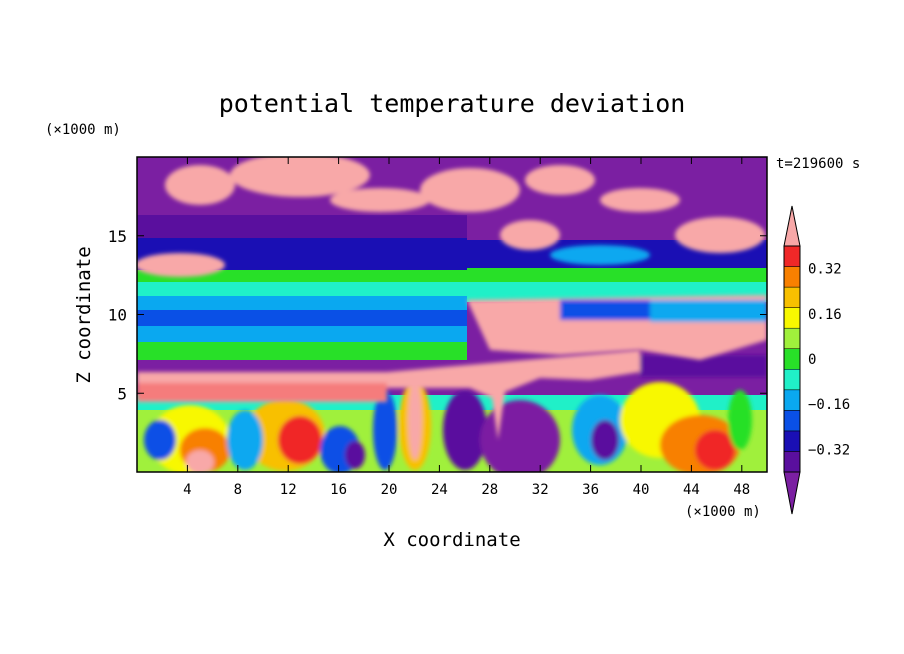 This screenshot has width=904, height=654. I want to click on colorbar-tick-label: 0.16, so click(825, 315).